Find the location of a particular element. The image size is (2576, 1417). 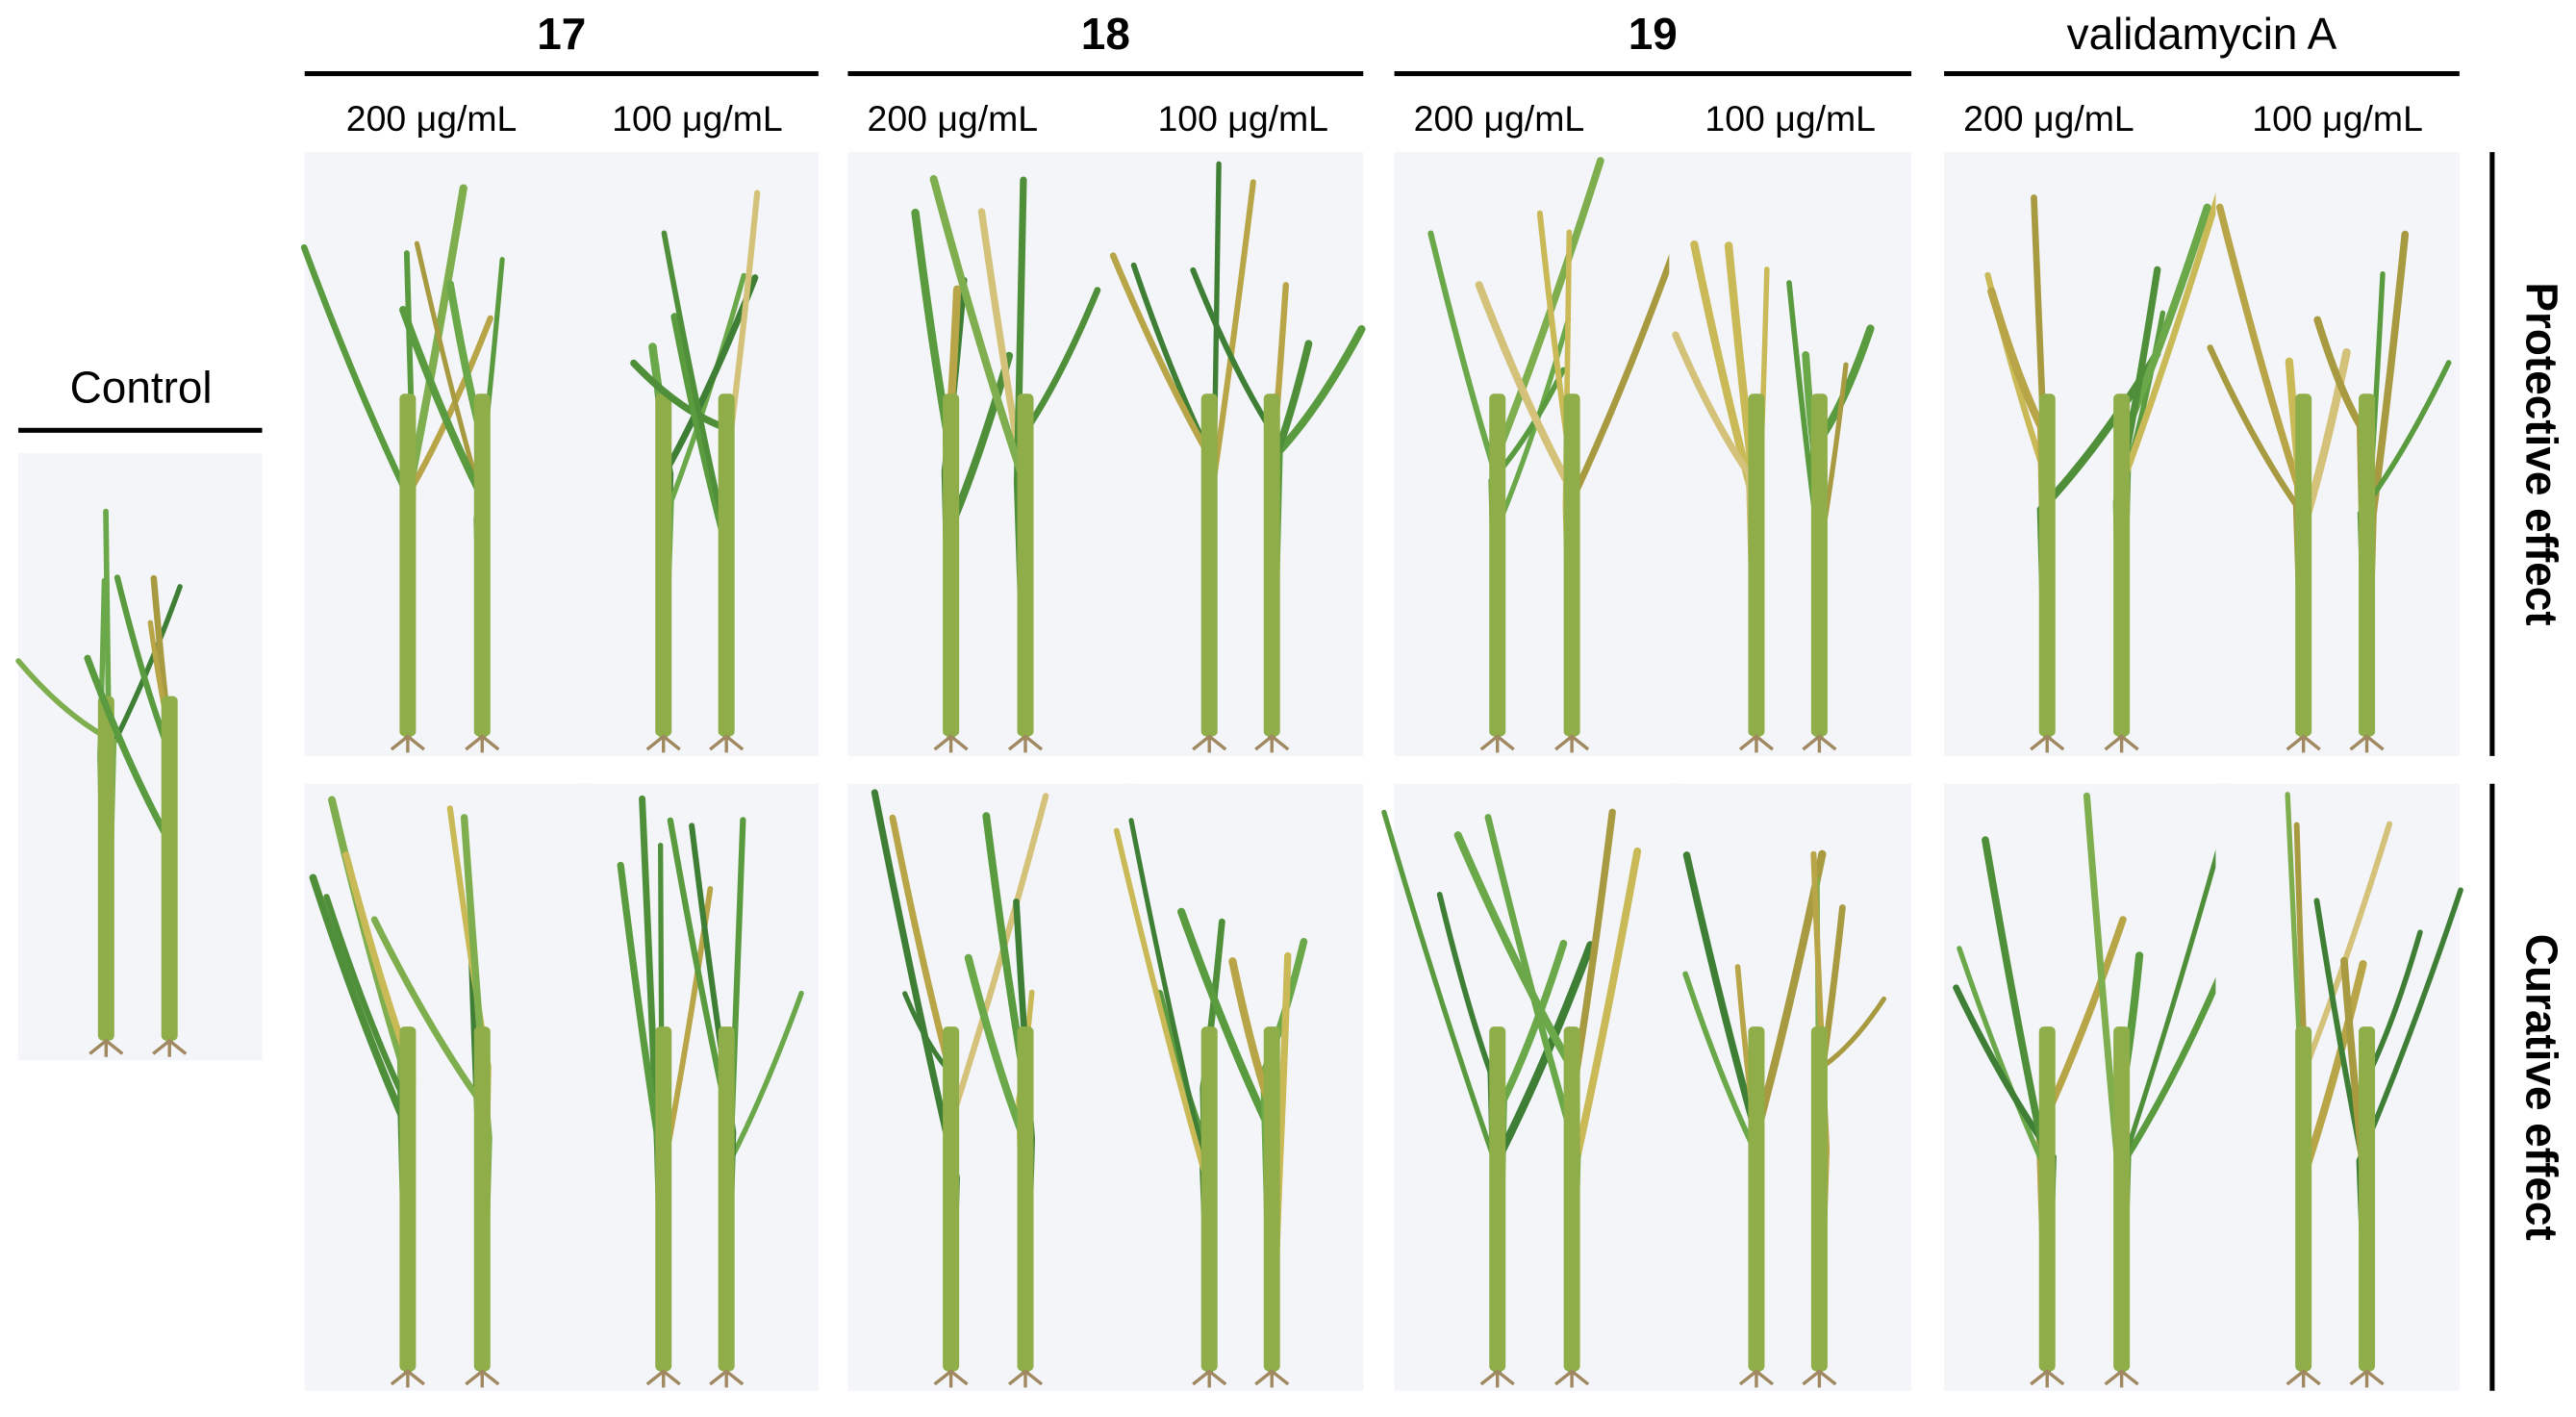

group-label: 19 is located at coordinates (1653, 34).